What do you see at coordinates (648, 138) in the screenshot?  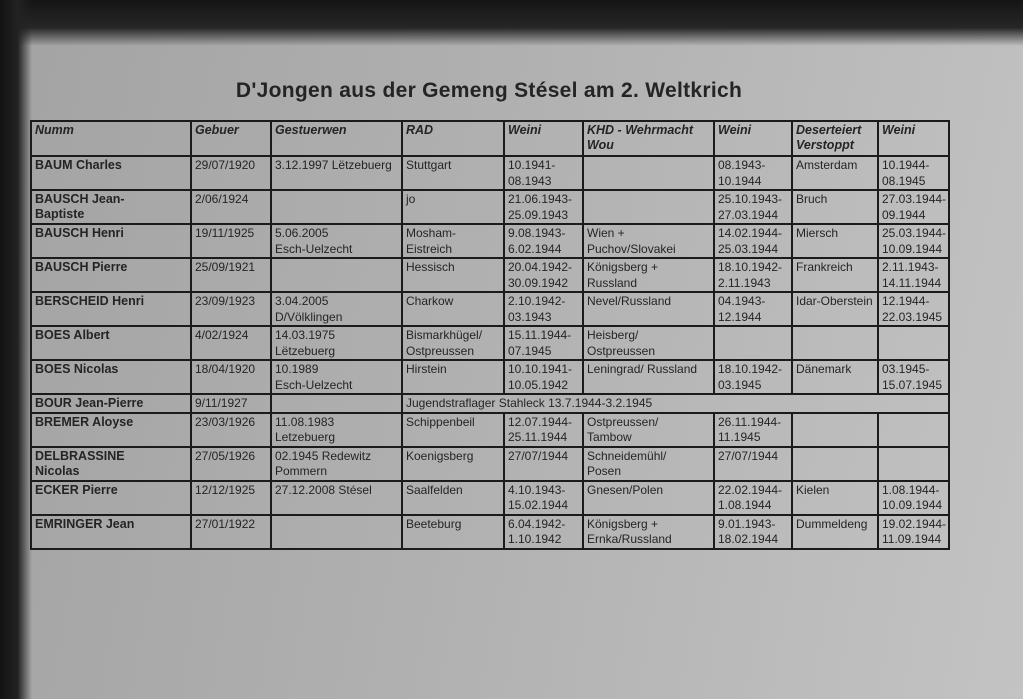 I see `column-header: KHD - Wehrmacht Wou` at bounding box center [648, 138].